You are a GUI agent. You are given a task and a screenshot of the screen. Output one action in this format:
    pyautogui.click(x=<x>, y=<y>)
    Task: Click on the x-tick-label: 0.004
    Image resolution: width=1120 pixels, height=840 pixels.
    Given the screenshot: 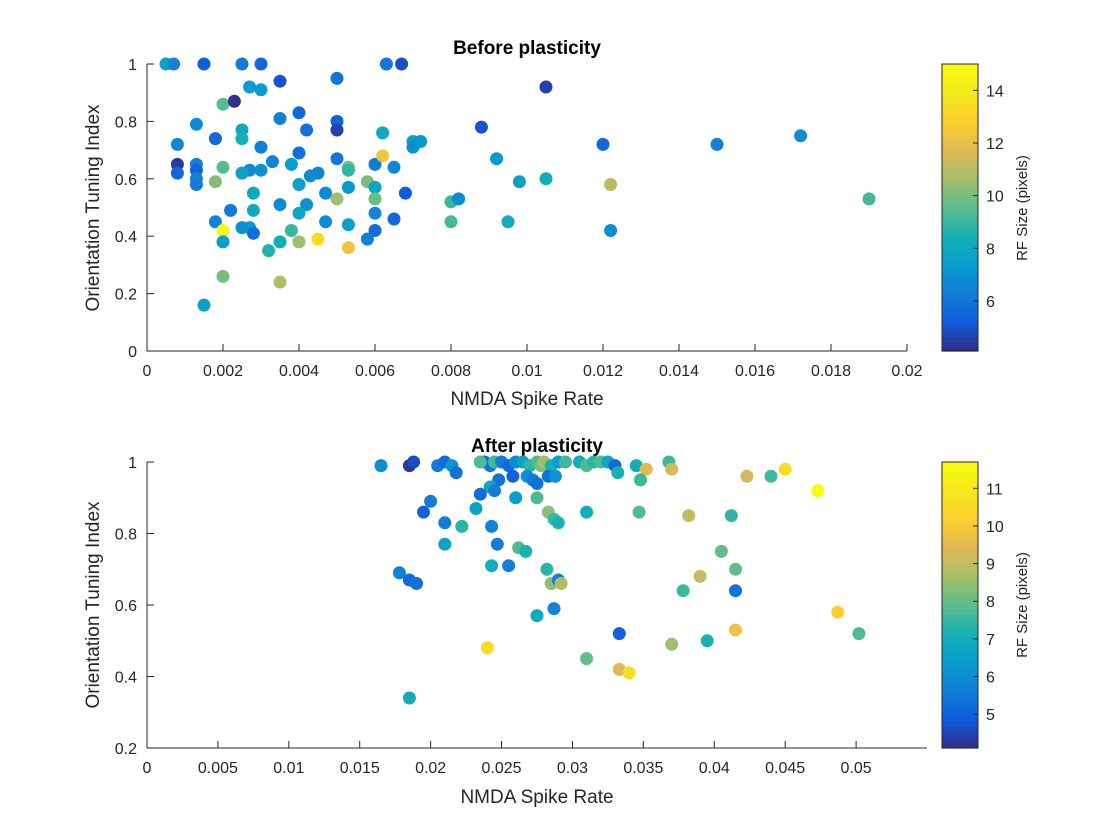 What is the action you would take?
    pyautogui.click(x=299, y=371)
    